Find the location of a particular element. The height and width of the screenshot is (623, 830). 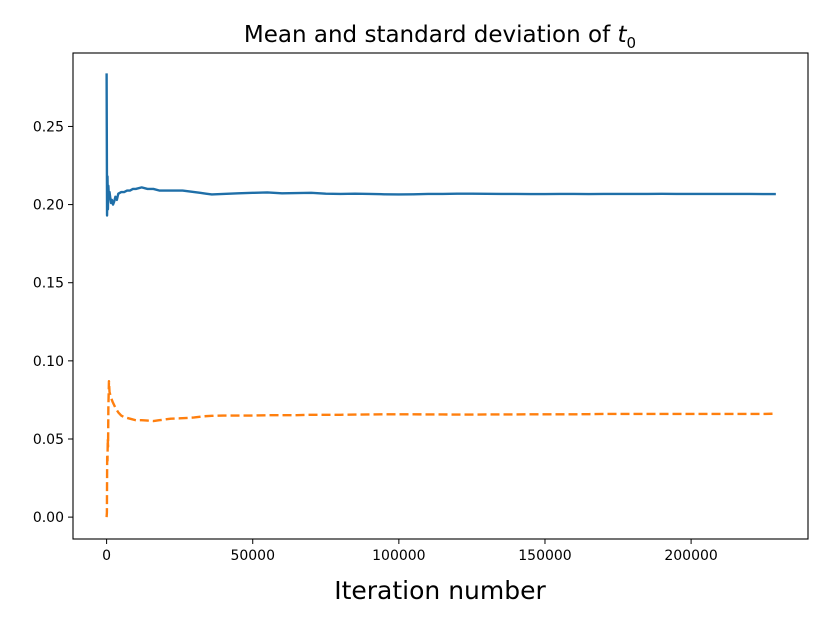

x-axis: 0 50000 100000 150000 200000 is located at coordinates (410, 551).